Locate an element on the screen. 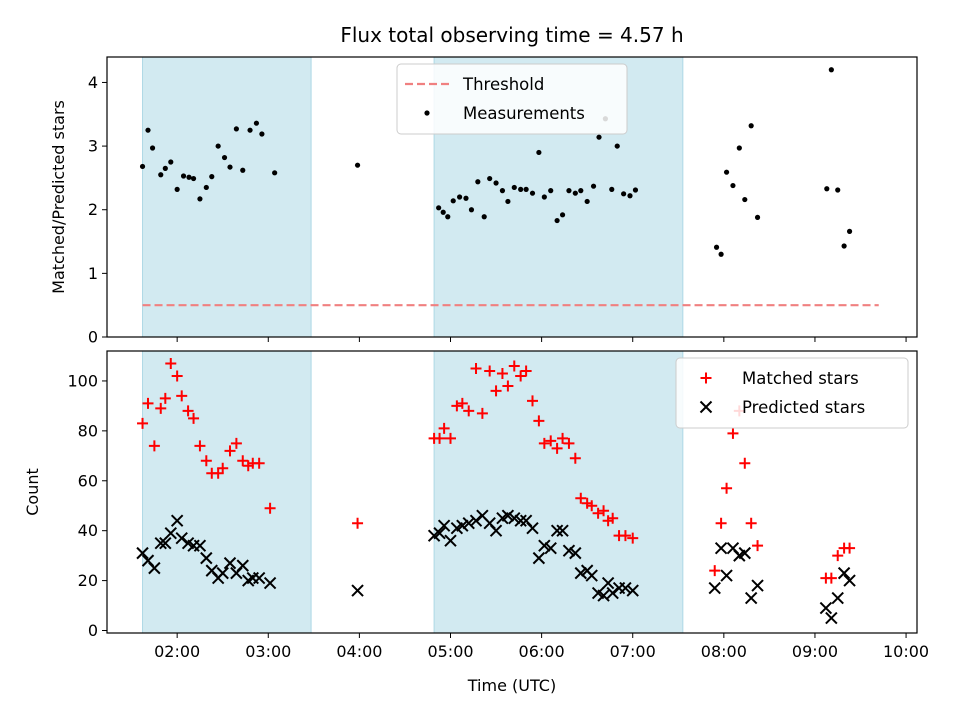  x-axis-label: Time (UTC) is located at coordinates (511, 685).